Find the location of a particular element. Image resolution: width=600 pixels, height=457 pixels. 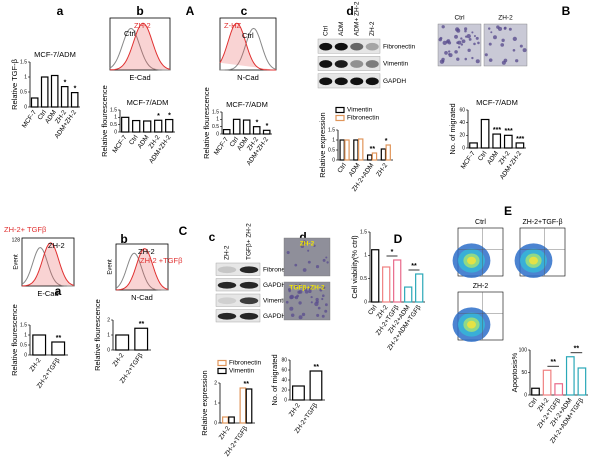

y-axis-label: No. of migrated is located at coordinates (274, 379).